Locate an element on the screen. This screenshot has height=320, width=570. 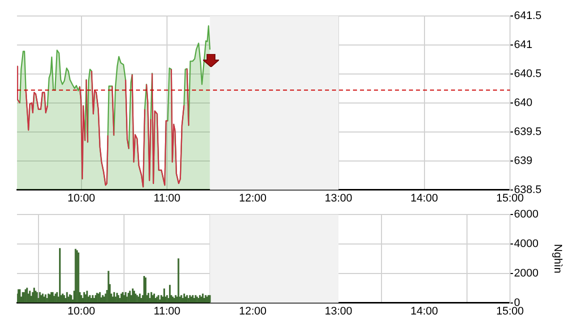
y-tick-label: 4000 is located at coordinates (526, 244).